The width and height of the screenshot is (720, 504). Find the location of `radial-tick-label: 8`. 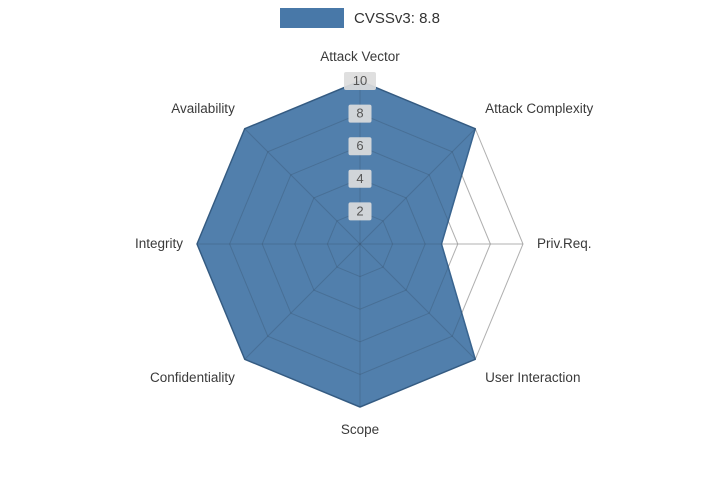

radial-tick-label: 8 is located at coordinates (359, 113).